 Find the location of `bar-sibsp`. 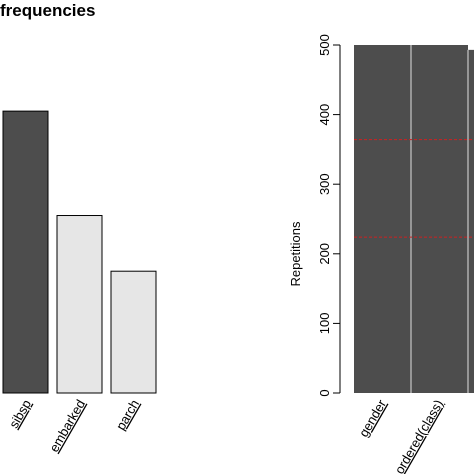

bar-sibsp is located at coordinates (25, 252).